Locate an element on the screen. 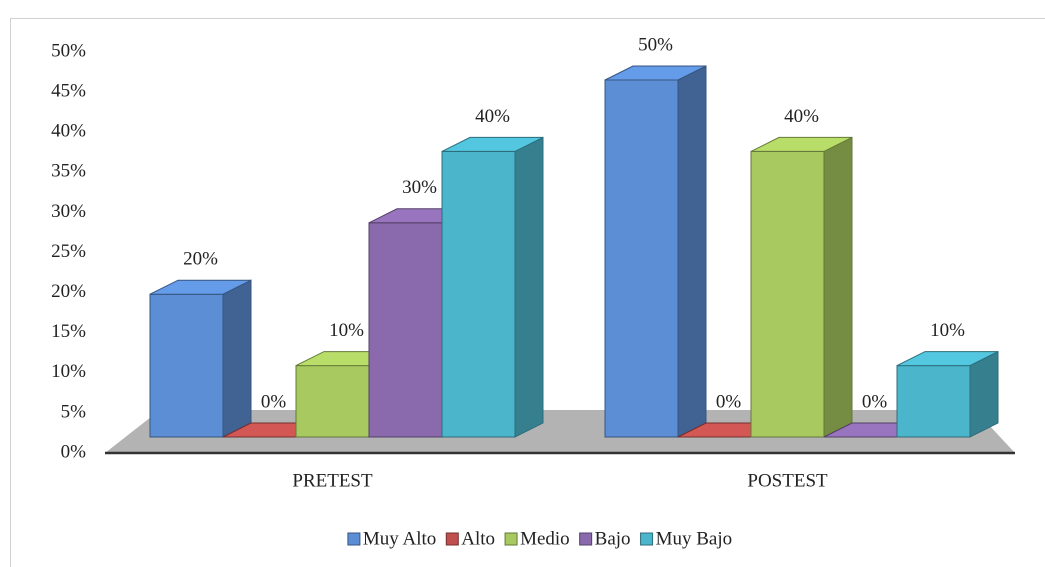  legend-label: Medio is located at coordinates (545, 538).